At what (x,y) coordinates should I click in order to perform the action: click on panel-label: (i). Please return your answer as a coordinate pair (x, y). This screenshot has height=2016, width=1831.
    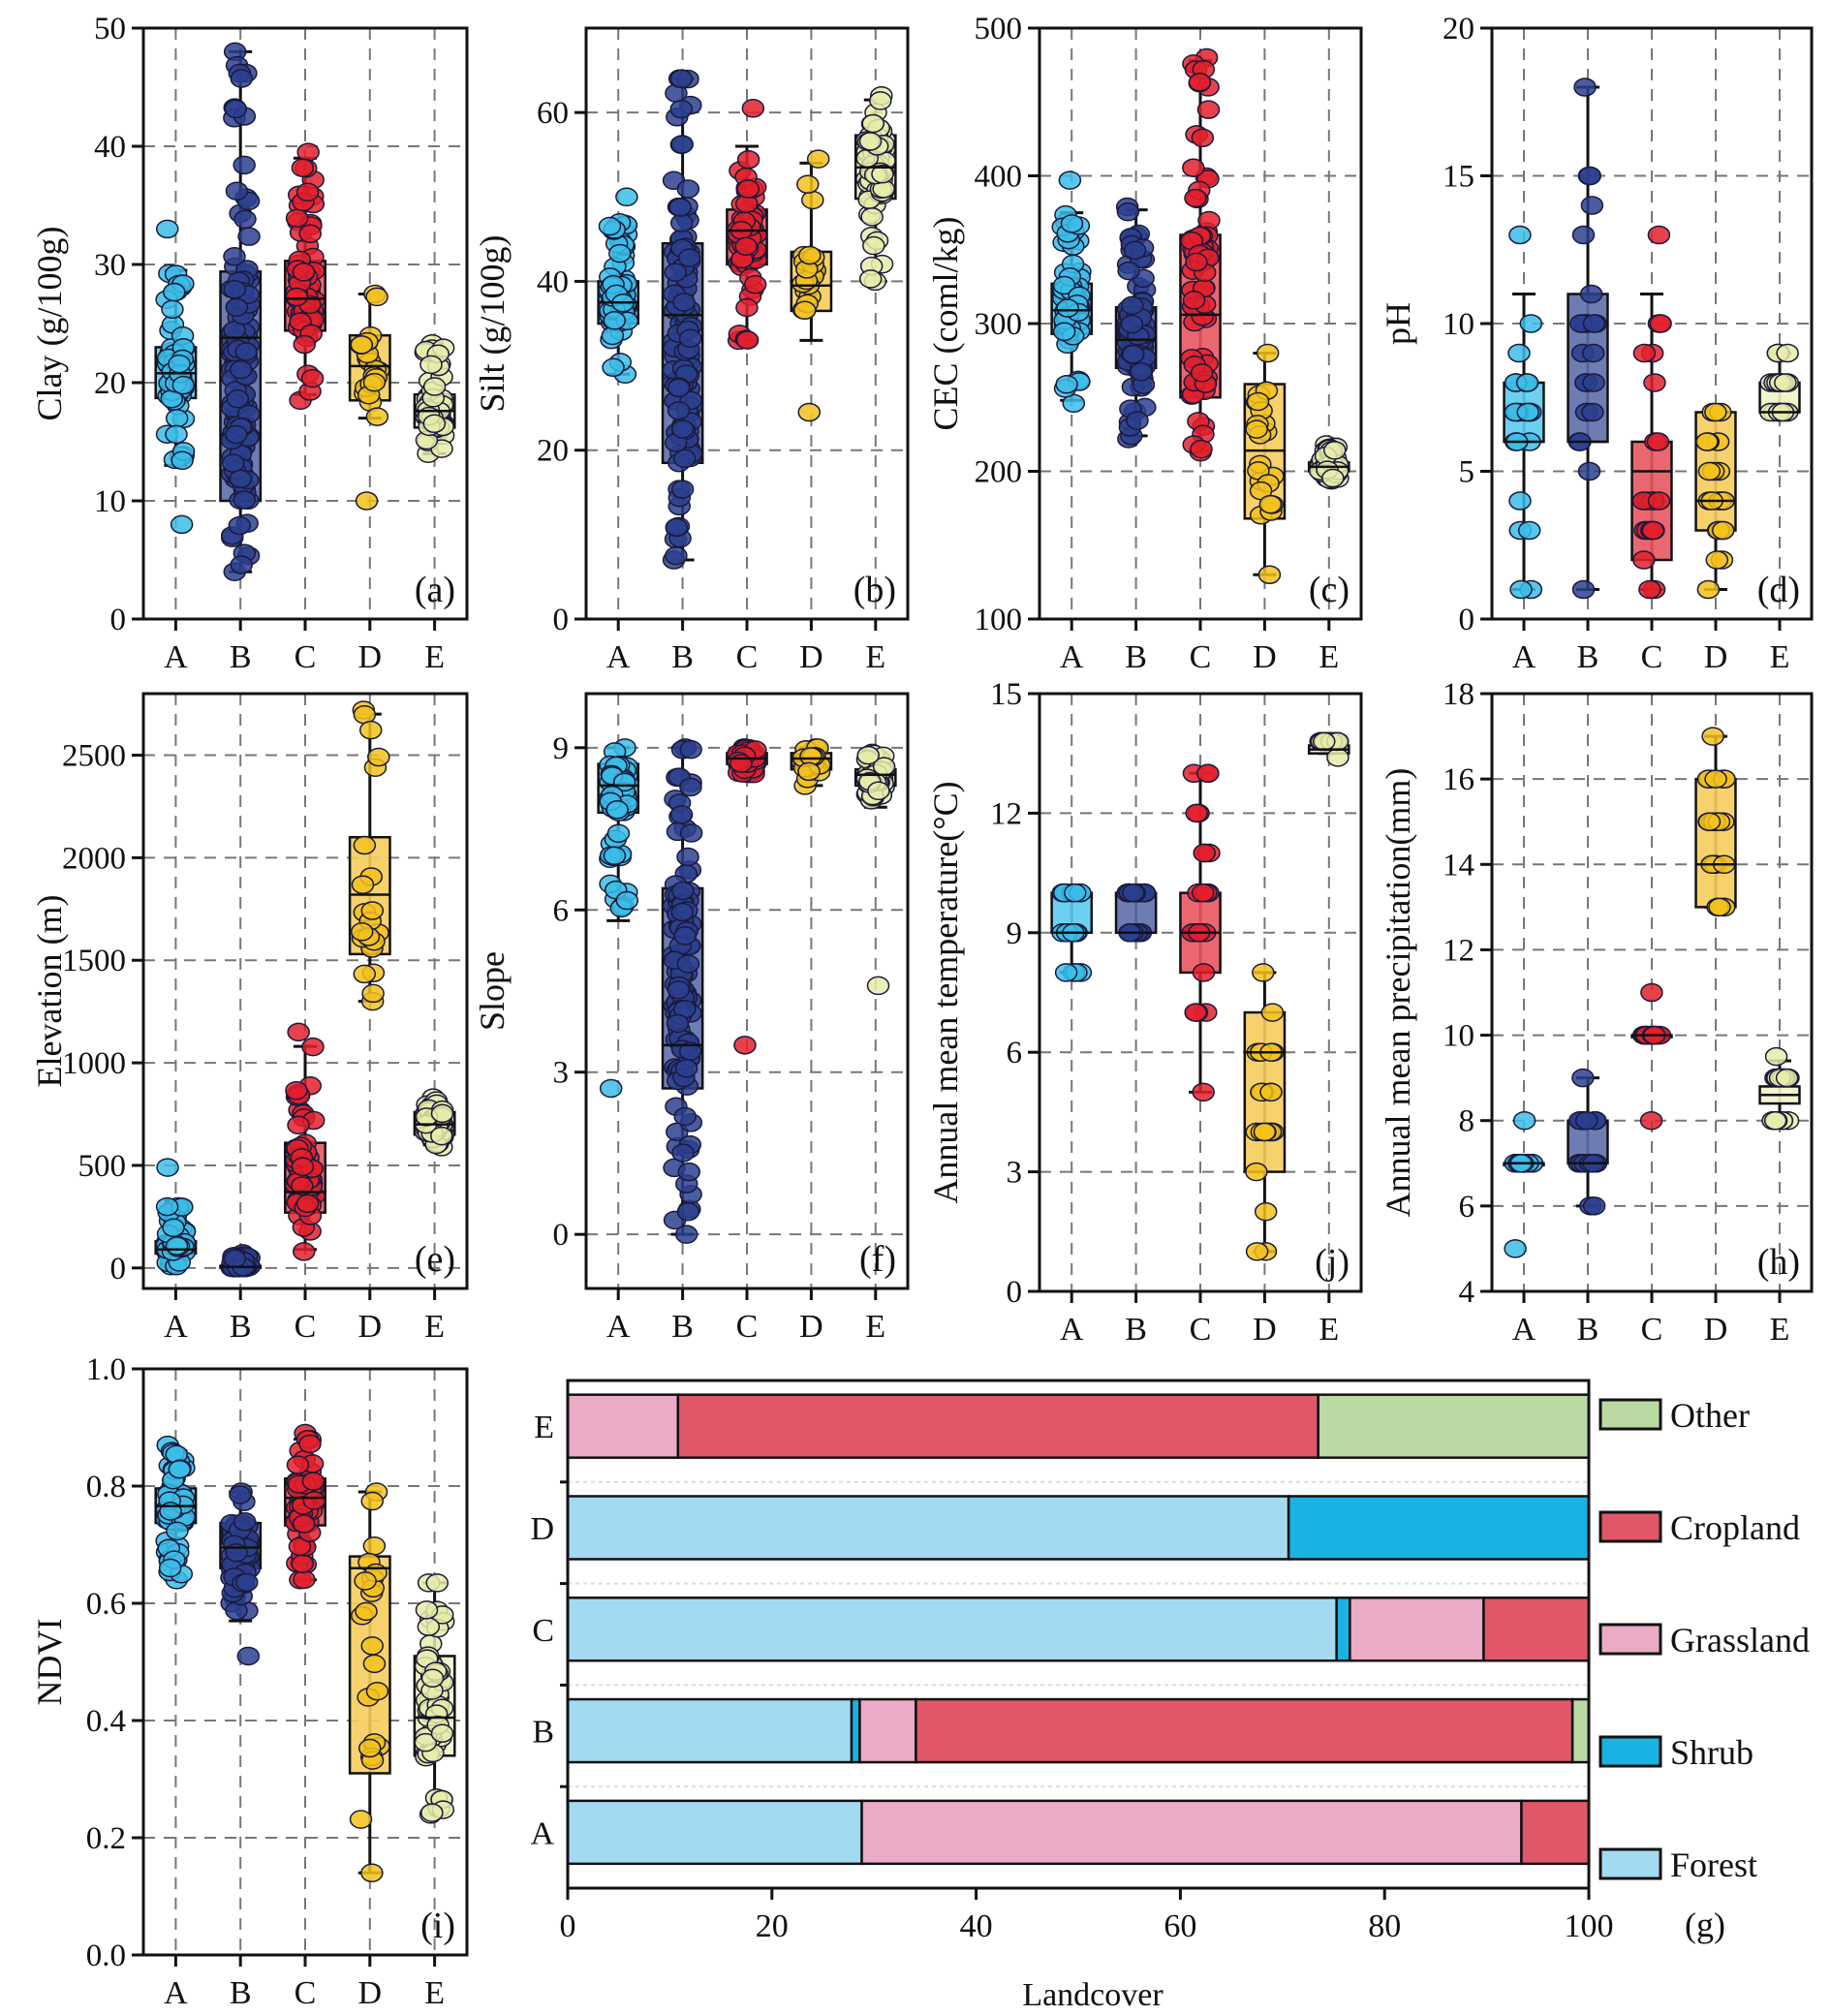
    Looking at the image, I should click on (437, 1926).